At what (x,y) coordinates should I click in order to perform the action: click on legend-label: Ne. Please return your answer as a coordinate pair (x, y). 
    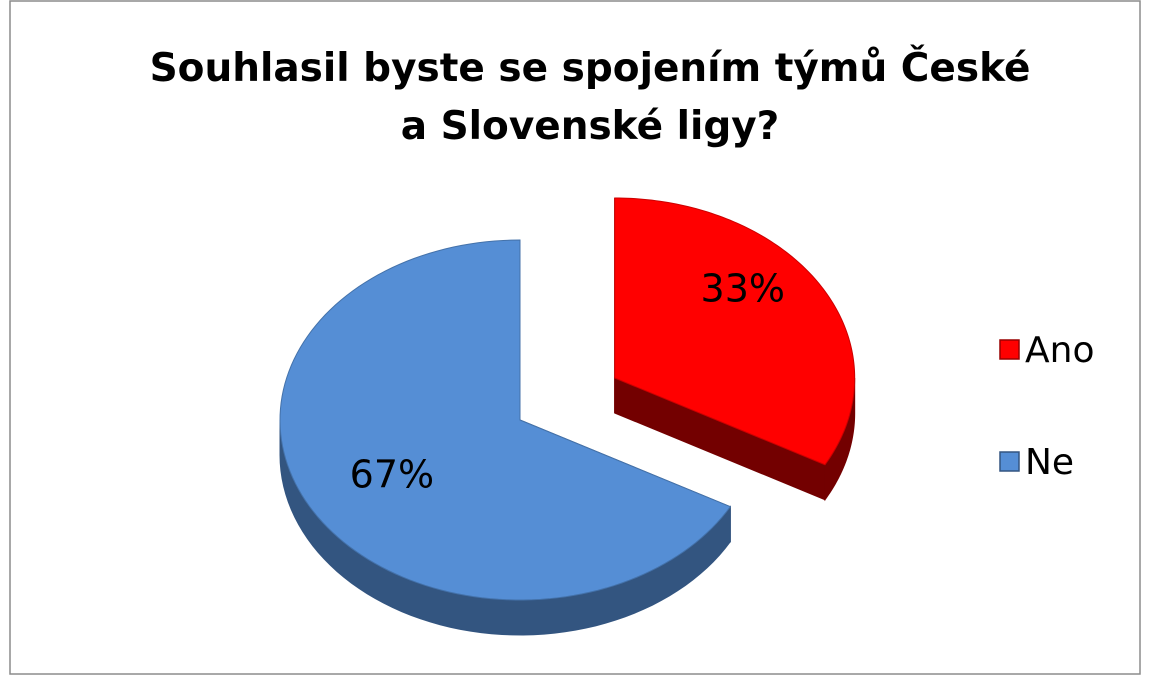
    Looking at the image, I should click on (1049, 462).